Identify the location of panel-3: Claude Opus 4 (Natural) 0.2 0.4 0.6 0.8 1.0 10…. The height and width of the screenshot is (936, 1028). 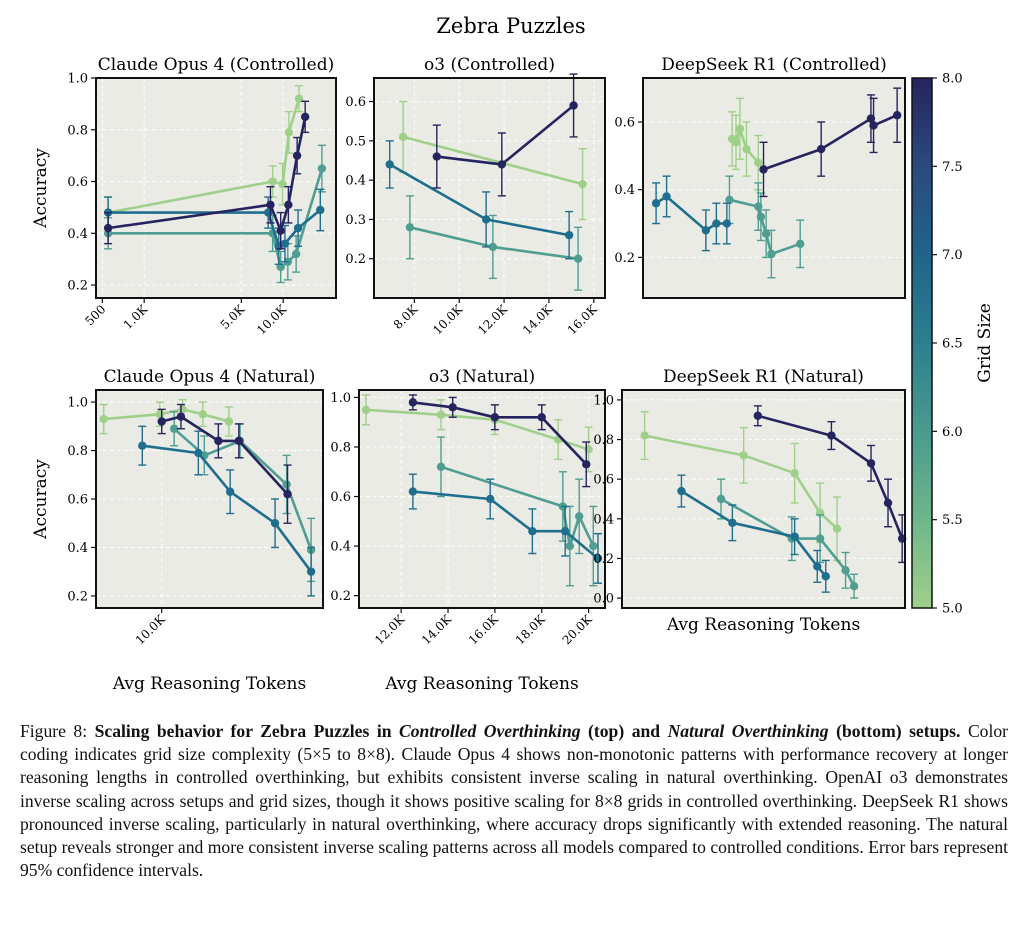
(177, 530).